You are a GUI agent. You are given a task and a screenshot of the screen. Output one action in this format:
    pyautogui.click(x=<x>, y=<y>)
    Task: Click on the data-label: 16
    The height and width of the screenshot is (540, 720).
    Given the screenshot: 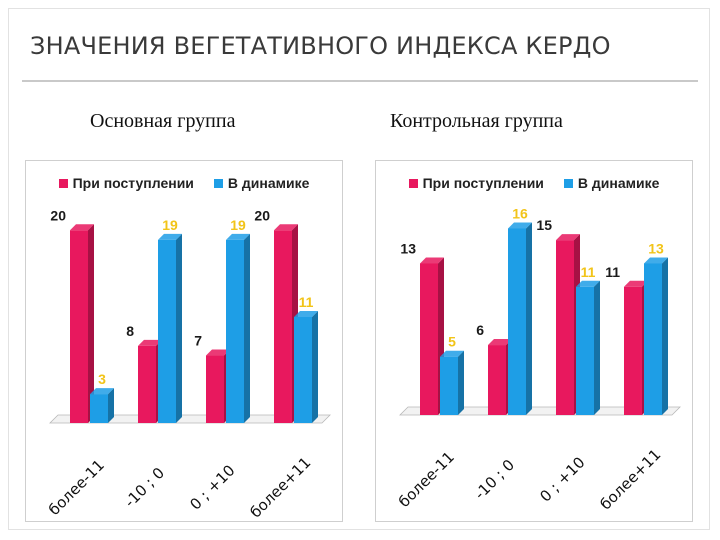 What is the action you would take?
    pyautogui.click(x=520, y=213)
    